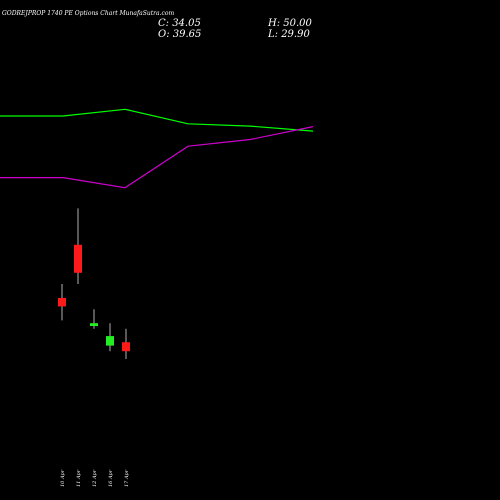 The height and width of the screenshot is (500, 500). What do you see at coordinates (79, 478) in the screenshot?
I see `x-tick-label: 11 Apr` at bounding box center [79, 478].